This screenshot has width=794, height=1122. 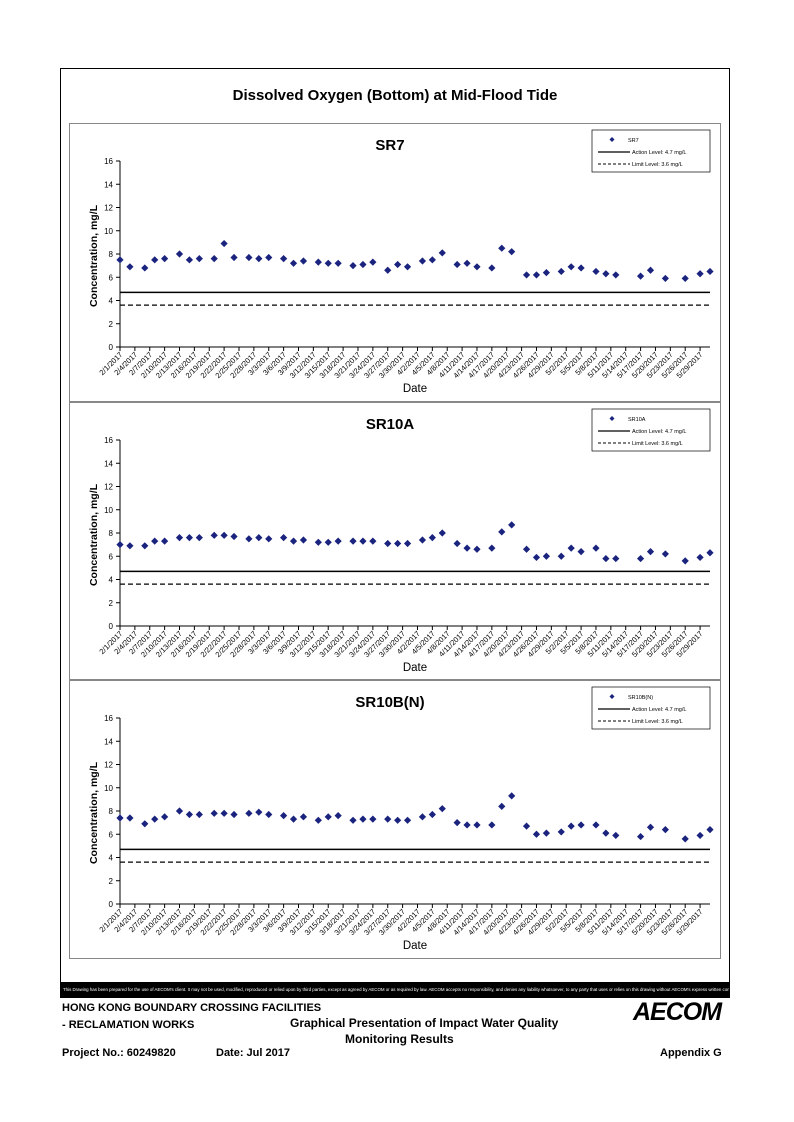 What do you see at coordinates (691, 1053) in the screenshot?
I see `appendix-label: Appendix G` at bounding box center [691, 1053].